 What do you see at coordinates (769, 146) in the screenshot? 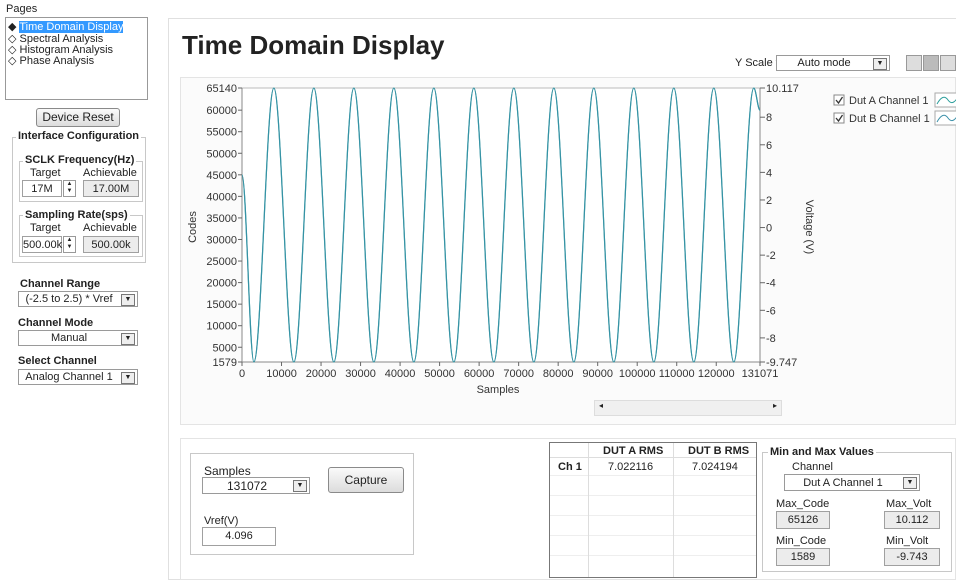
I see `y2-tick-label: 6` at bounding box center [769, 146].